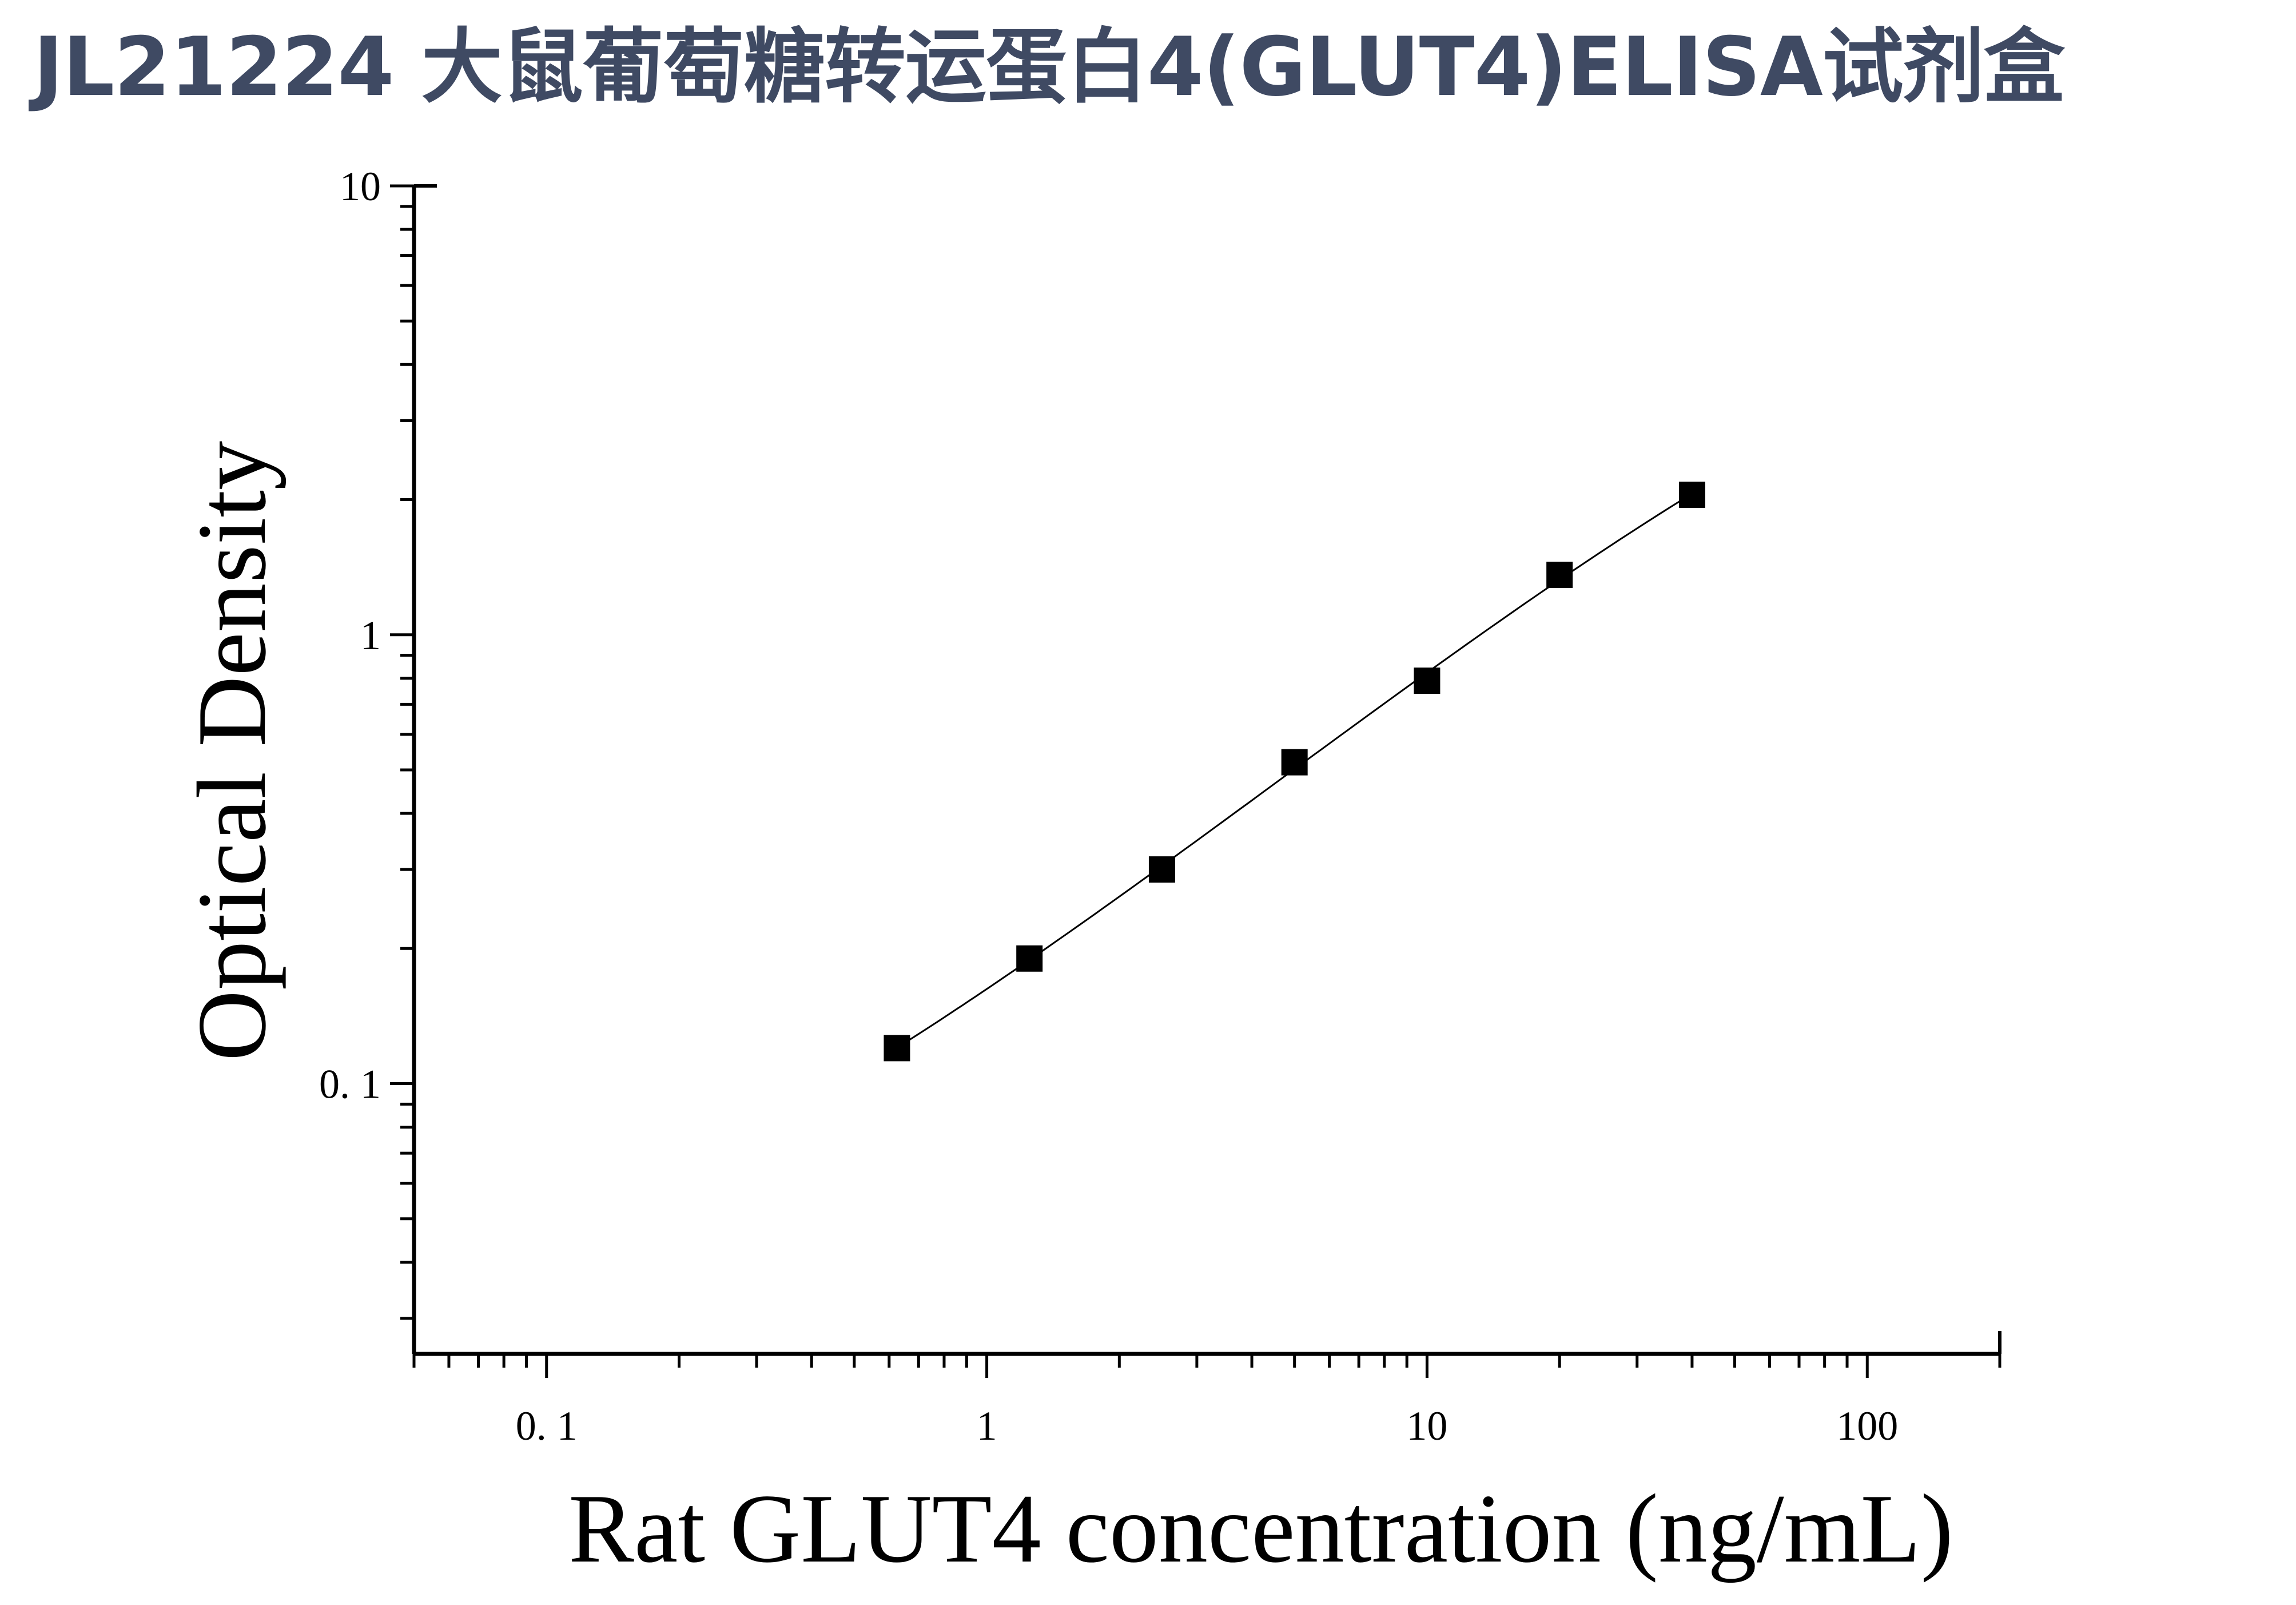 The height and width of the screenshot is (1605, 2296). I want to click on page-title: JL21224 大鼠葡萄糖转运蛋白4(GLUT4)ELISA试剂盒, so click(1049, 67).